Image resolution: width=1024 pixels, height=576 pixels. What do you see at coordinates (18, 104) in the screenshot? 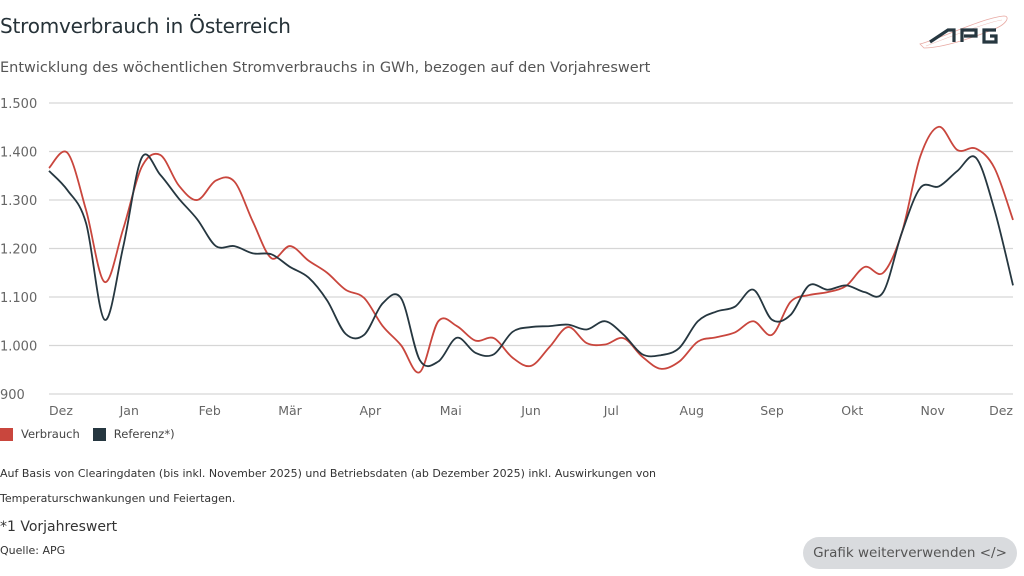
I see `y-tick-label: 1.500` at bounding box center [18, 104].